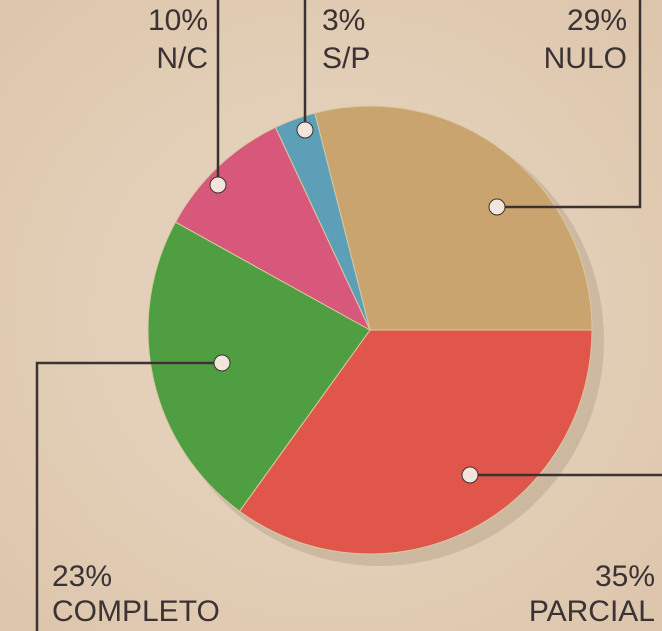 This screenshot has height=631, width=662. What do you see at coordinates (625, 576) in the screenshot?
I see `value-label: 35%` at bounding box center [625, 576].